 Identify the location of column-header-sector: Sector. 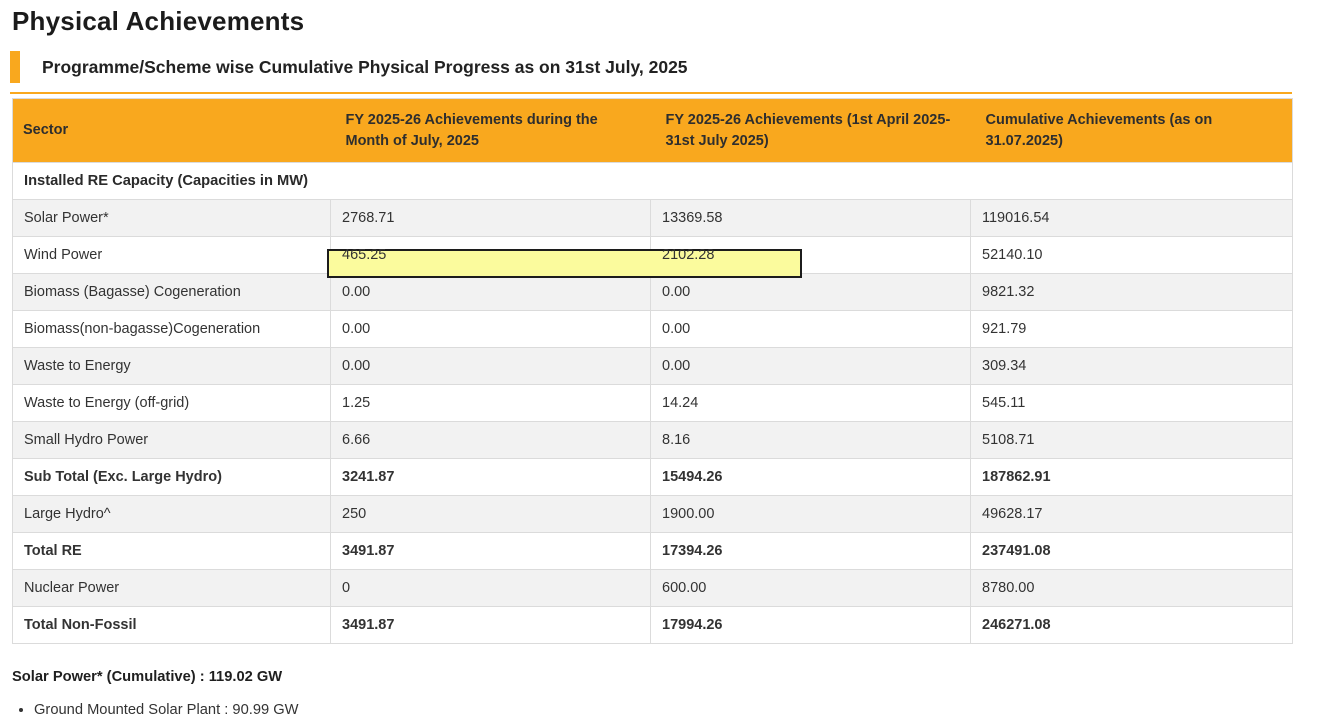
(171, 130).